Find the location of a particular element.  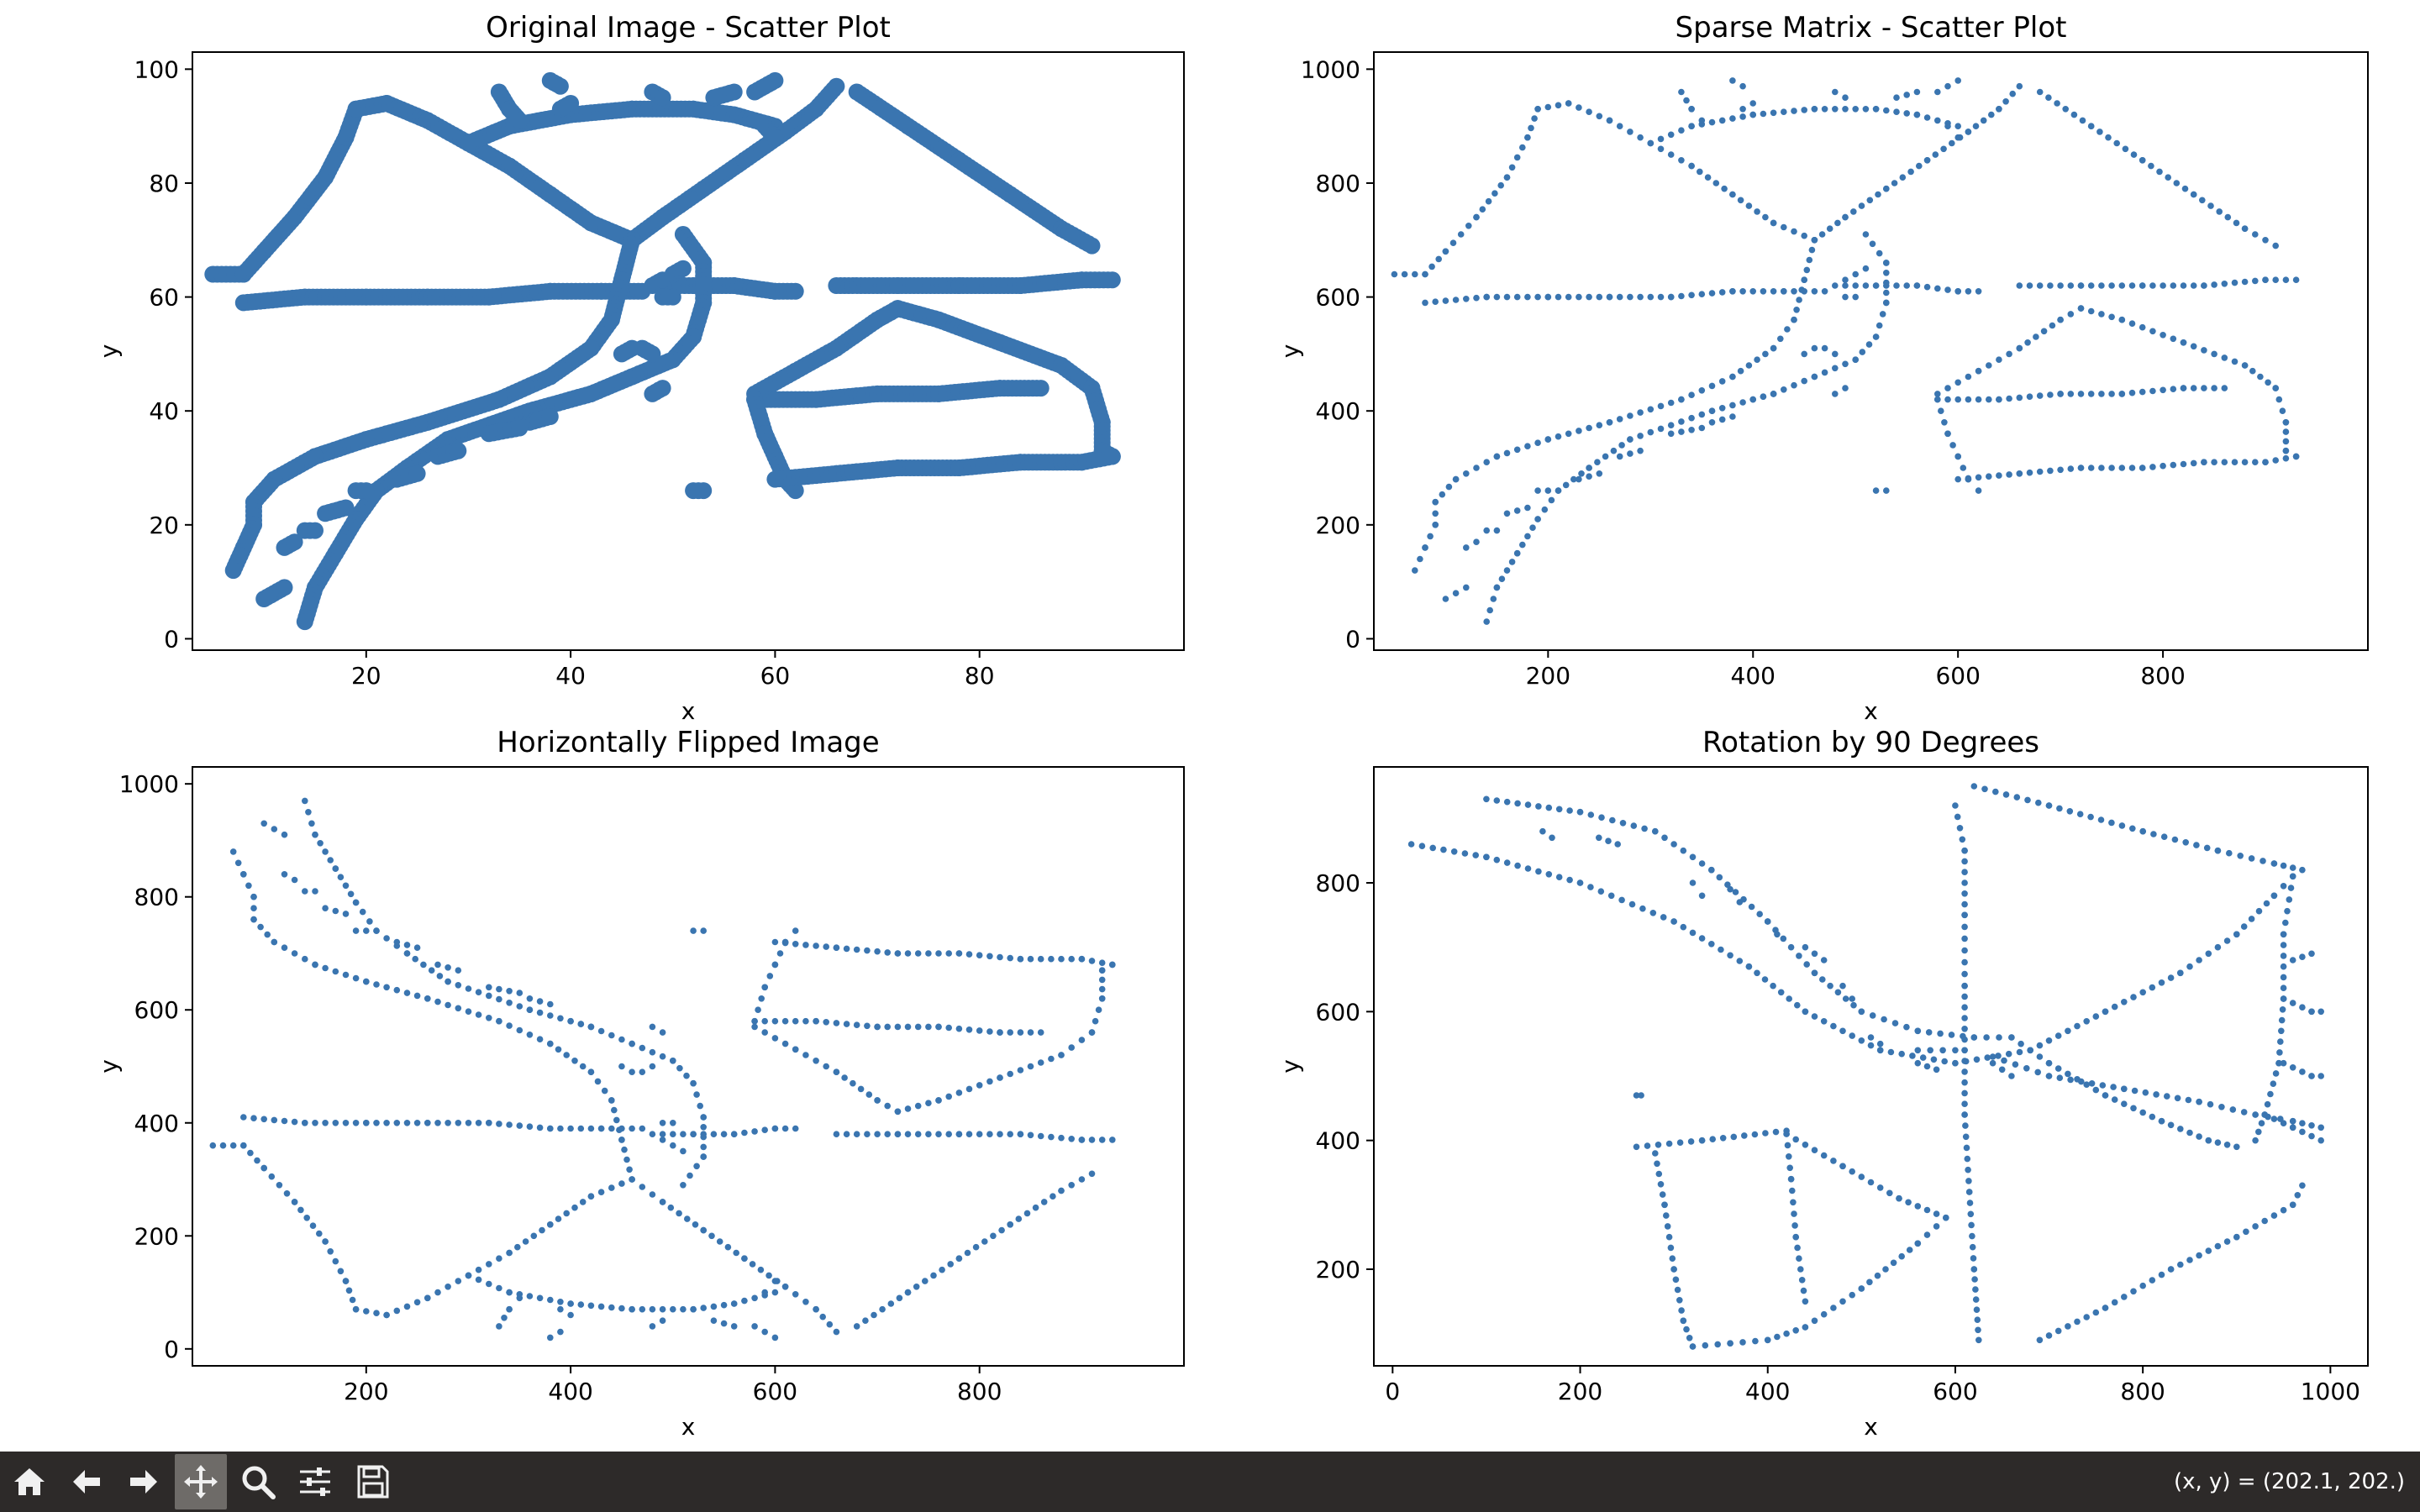

x-tick-label: 60 is located at coordinates (775, 676).